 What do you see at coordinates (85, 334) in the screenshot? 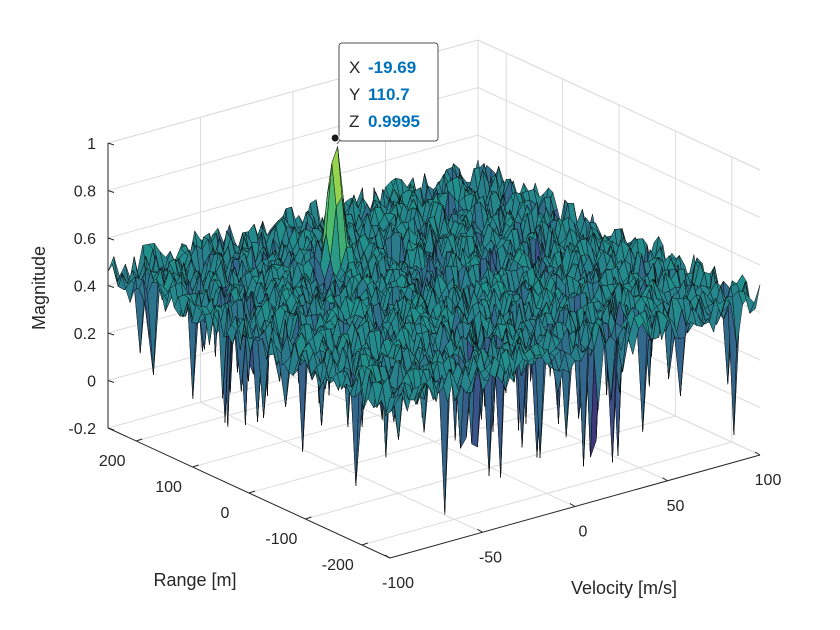
I see `z-tick-label: 0.2` at bounding box center [85, 334].